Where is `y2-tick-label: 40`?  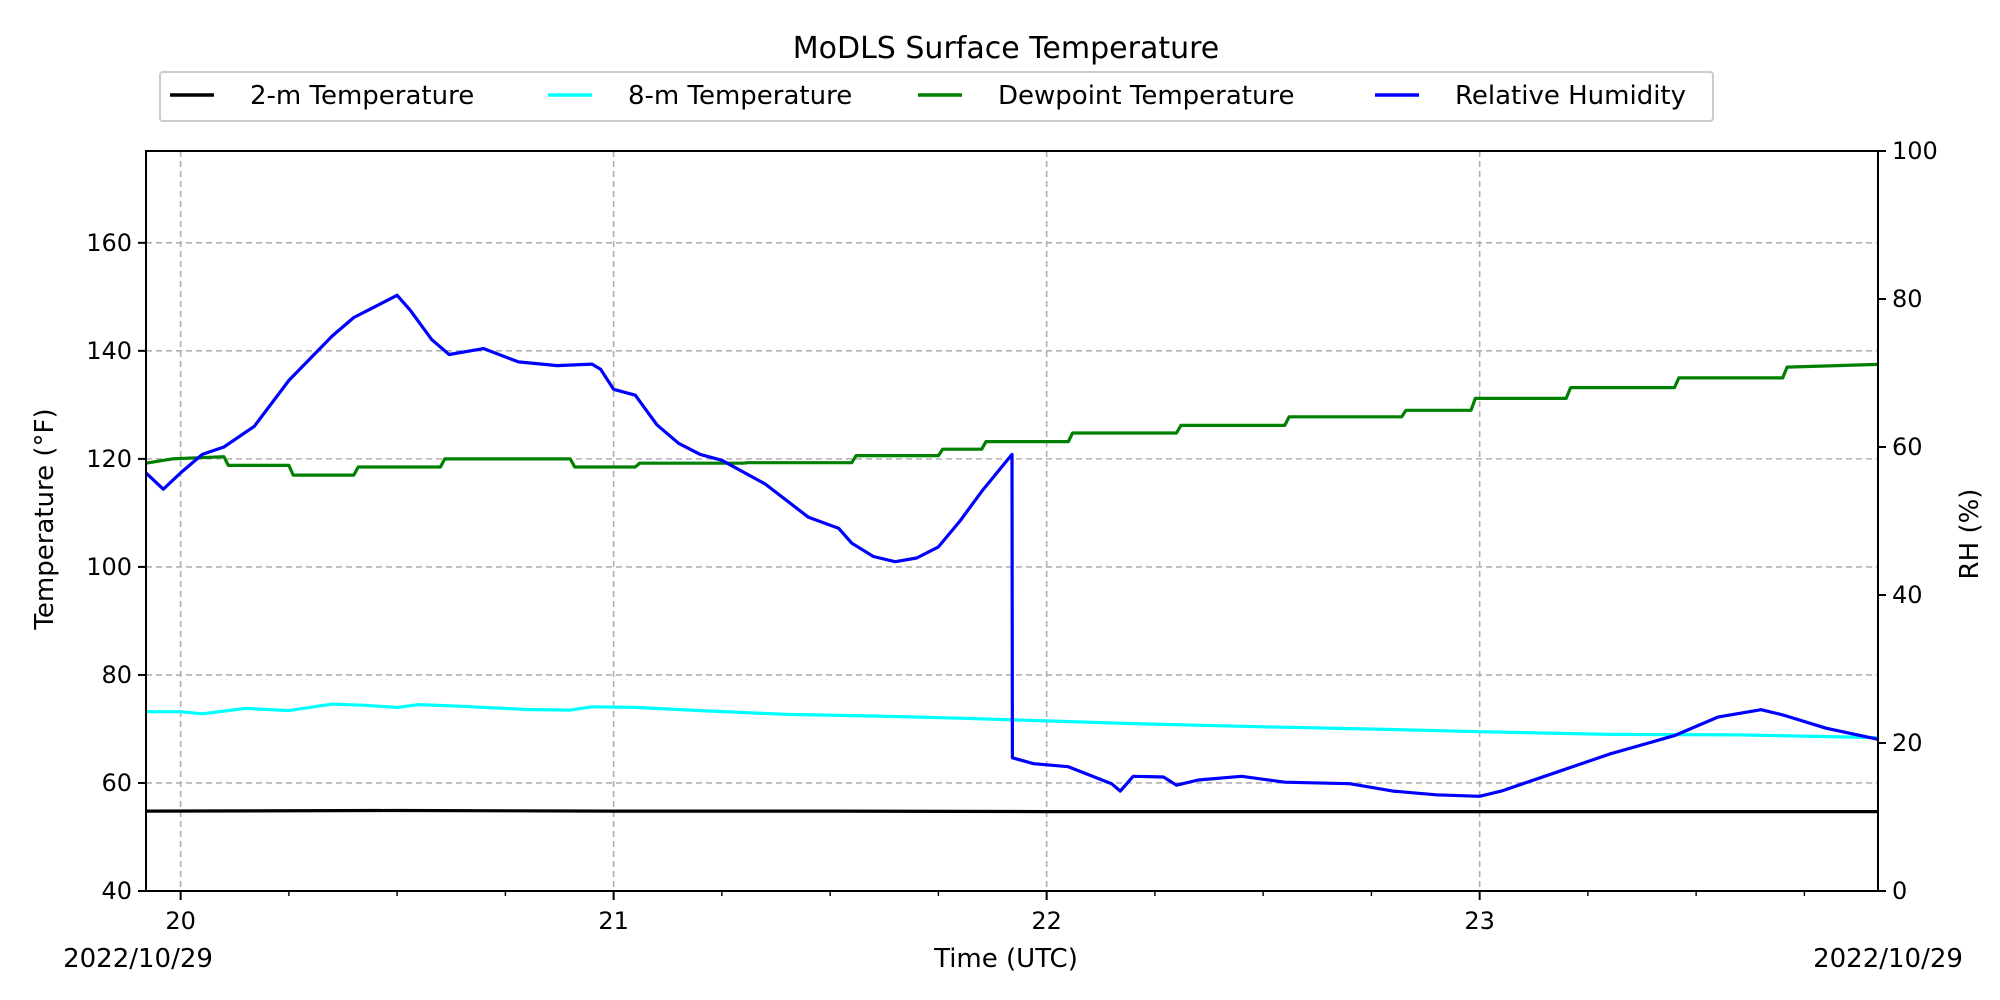
y2-tick-label: 40 is located at coordinates (1907, 595).